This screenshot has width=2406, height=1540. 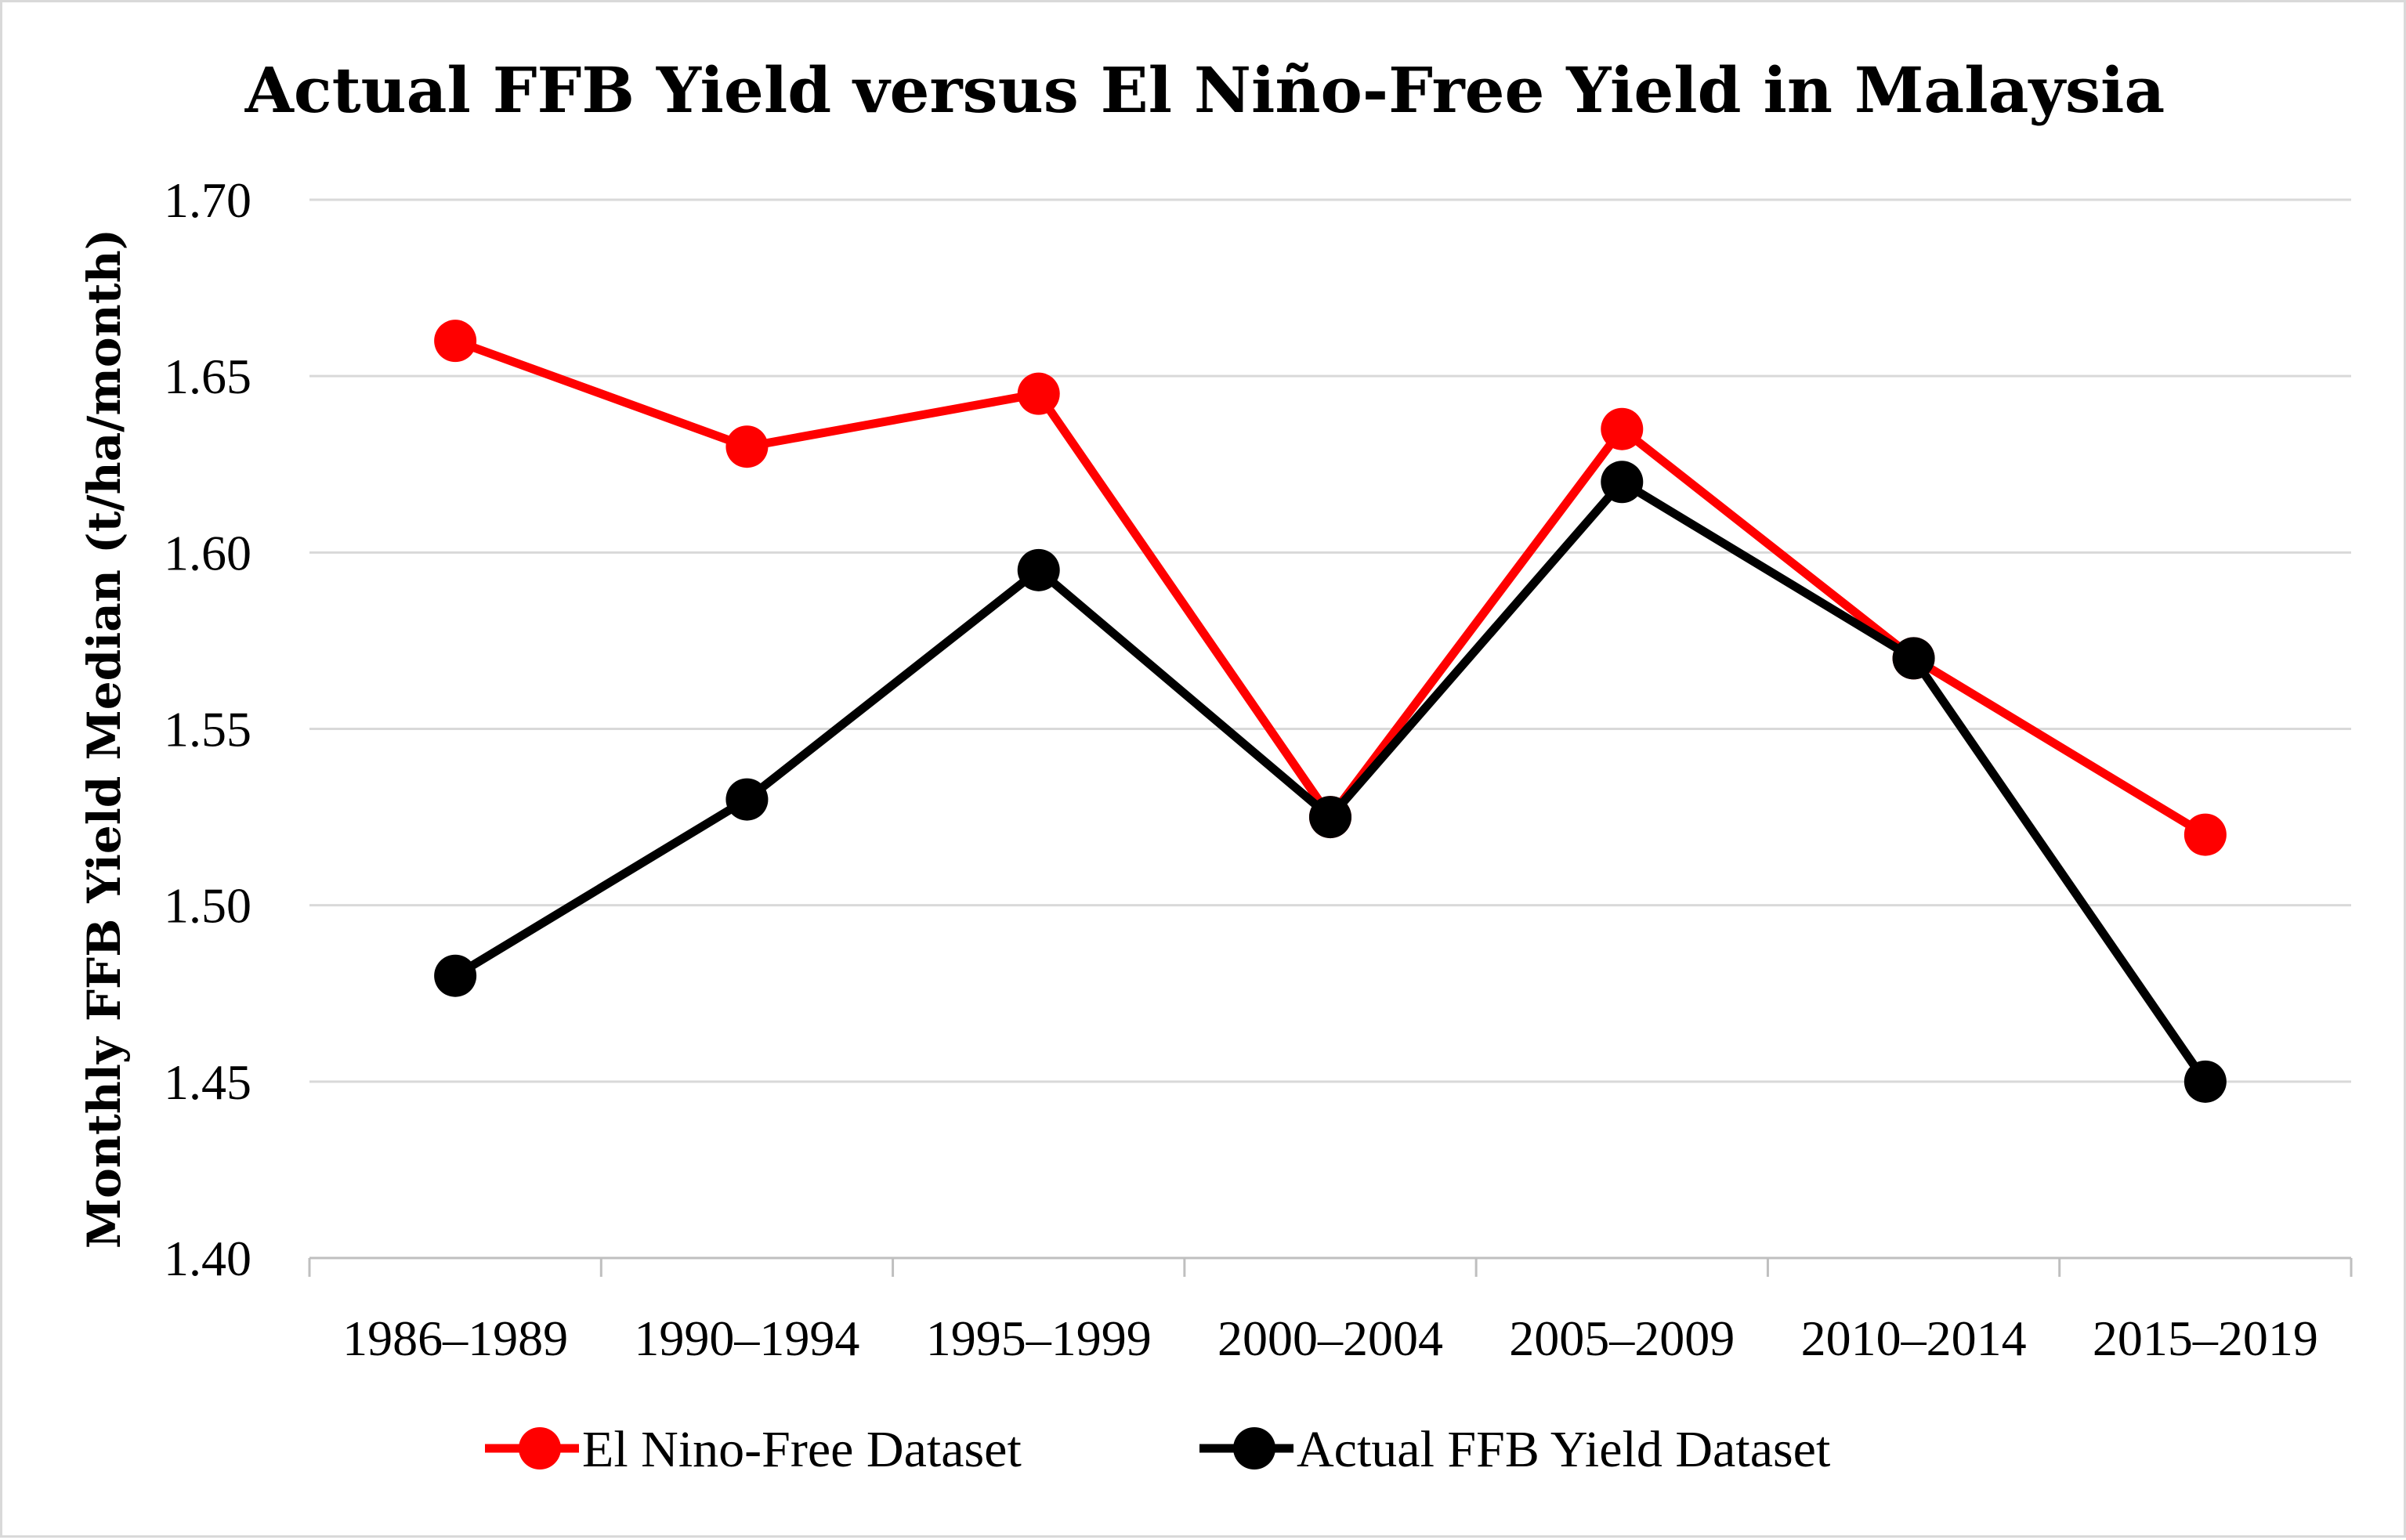 I want to click on legend-item-1: El Nino-Free Dataset, so click(x=753, y=1449).